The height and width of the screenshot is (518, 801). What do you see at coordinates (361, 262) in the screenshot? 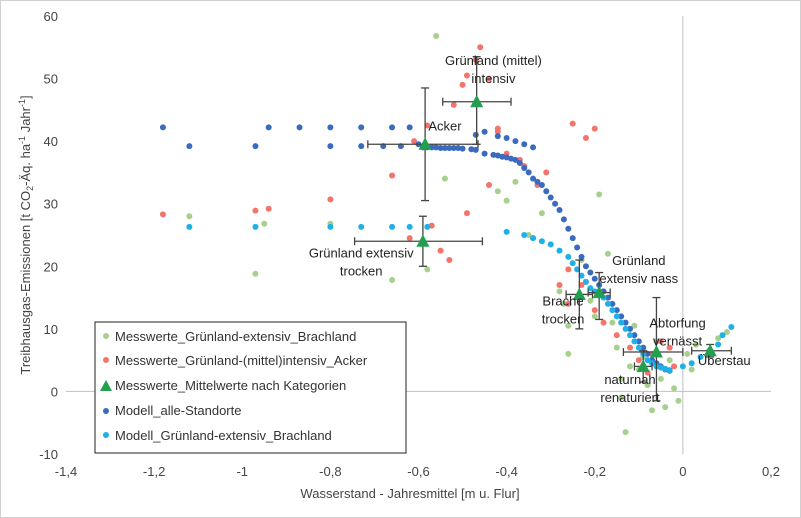
I see `annotation: Grünland extensiv trocken` at bounding box center [361, 262].